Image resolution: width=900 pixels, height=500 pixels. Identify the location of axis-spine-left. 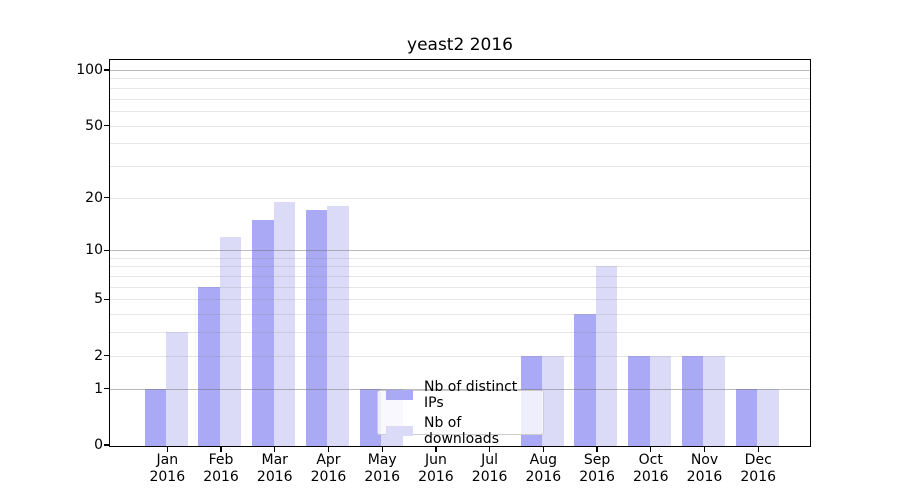
(109, 253).